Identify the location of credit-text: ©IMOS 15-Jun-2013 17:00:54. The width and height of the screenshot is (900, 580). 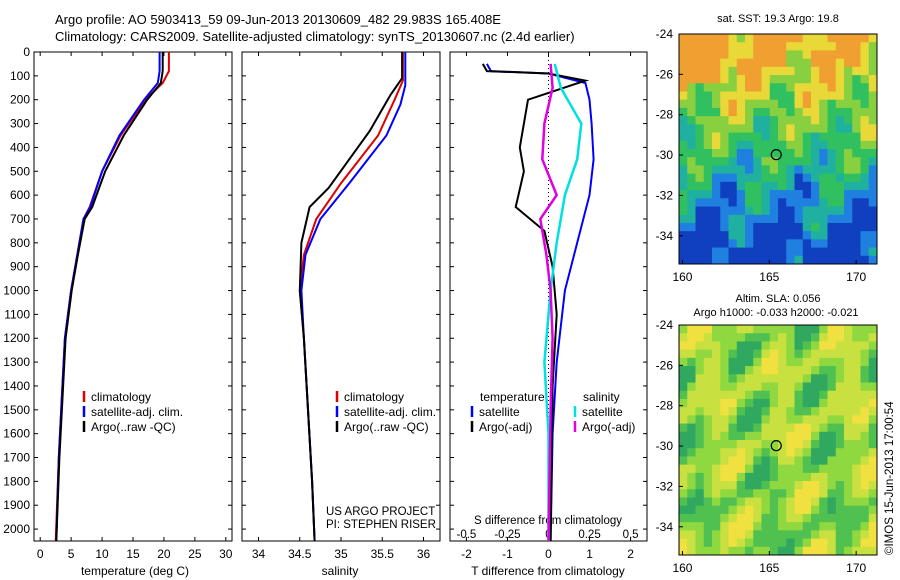
(890, 478).